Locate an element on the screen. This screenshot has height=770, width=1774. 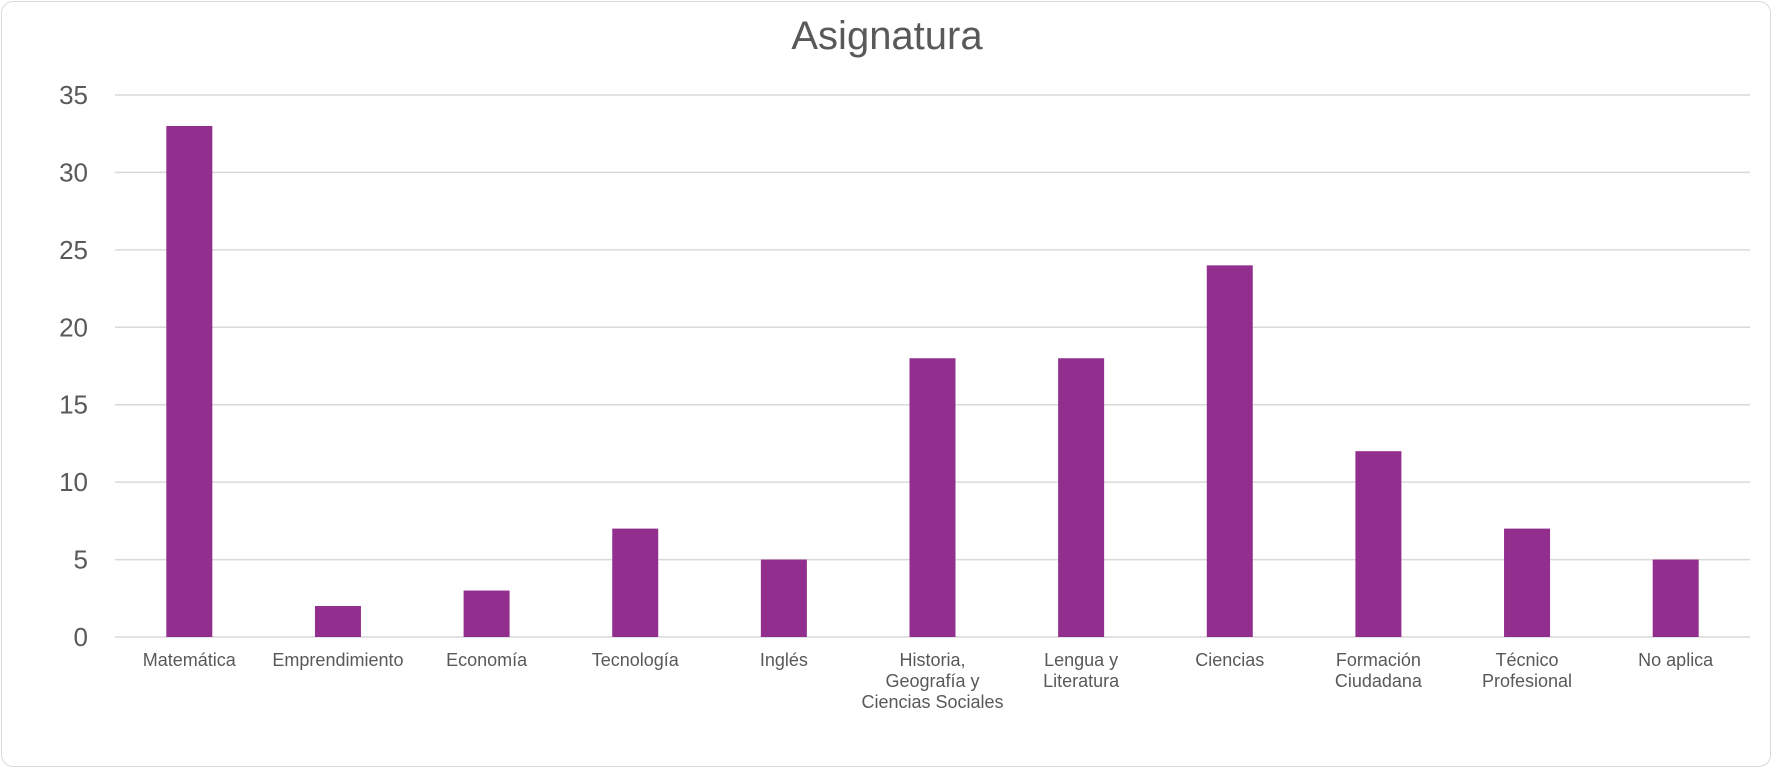
x-category-label: Ciencias is located at coordinates (1229, 660).